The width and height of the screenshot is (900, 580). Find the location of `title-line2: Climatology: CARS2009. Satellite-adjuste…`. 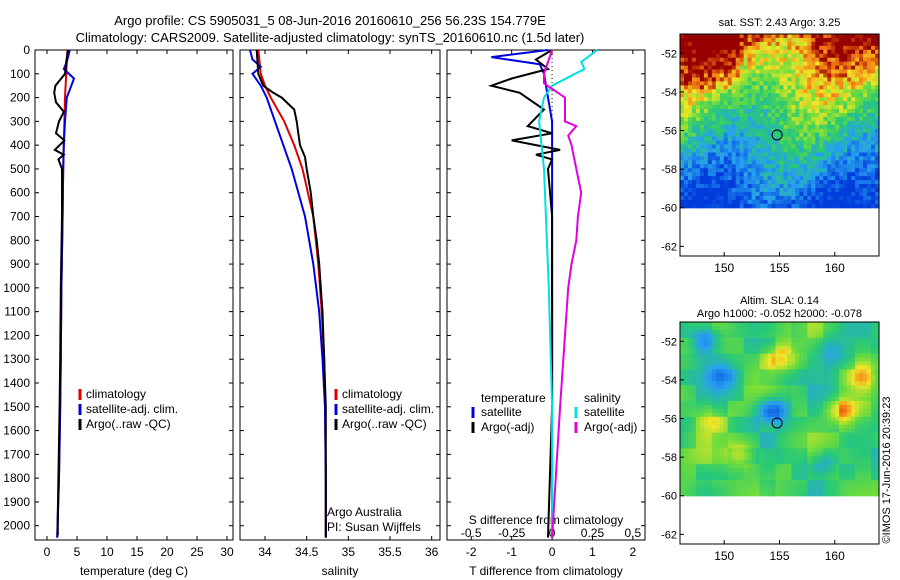

title-line2: Climatology: CARS2009. Satellite-adjuste… is located at coordinates (330, 37).